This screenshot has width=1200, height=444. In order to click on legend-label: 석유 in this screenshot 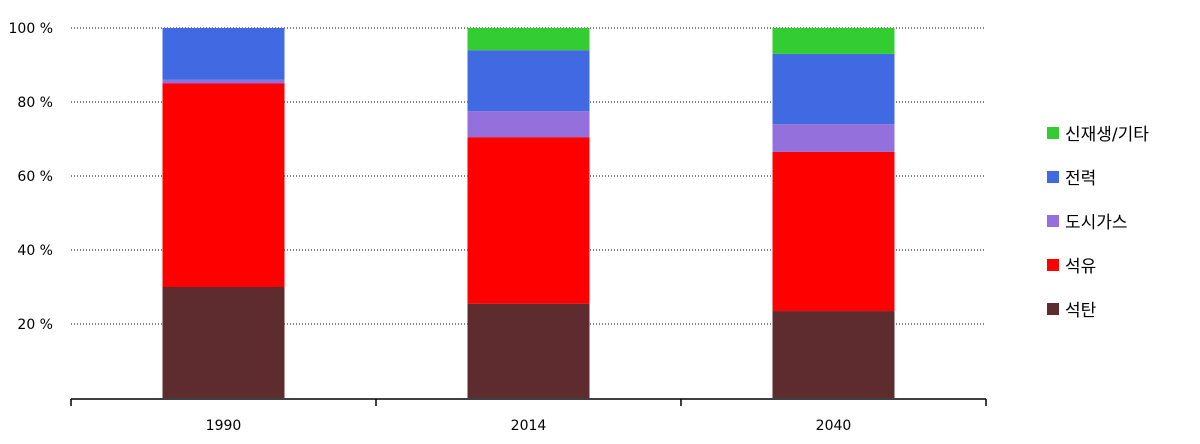, I will do `click(1080, 267)`.